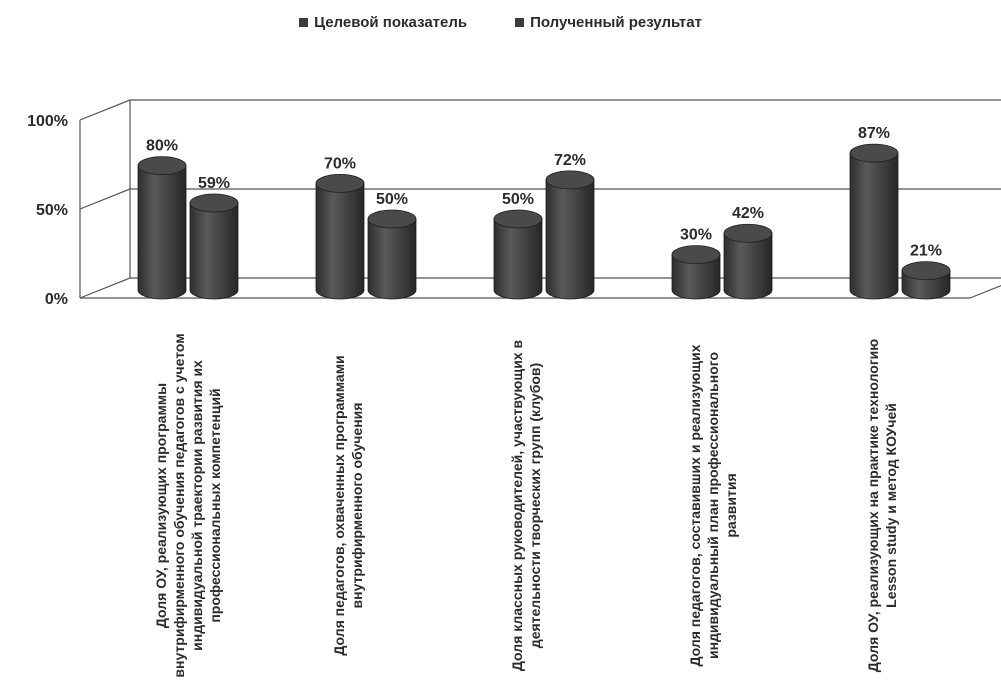  Describe the element at coordinates (340, 163) in the screenshot. I see `data-label: 70%` at that location.